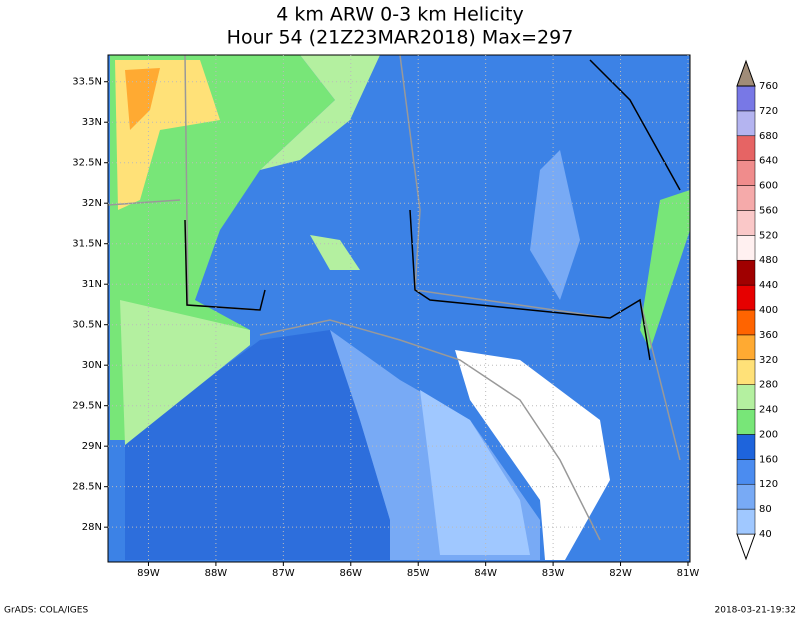 This screenshot has width=800, height=622. I want to click on x-tick-label: 89W, so click(148, 573).